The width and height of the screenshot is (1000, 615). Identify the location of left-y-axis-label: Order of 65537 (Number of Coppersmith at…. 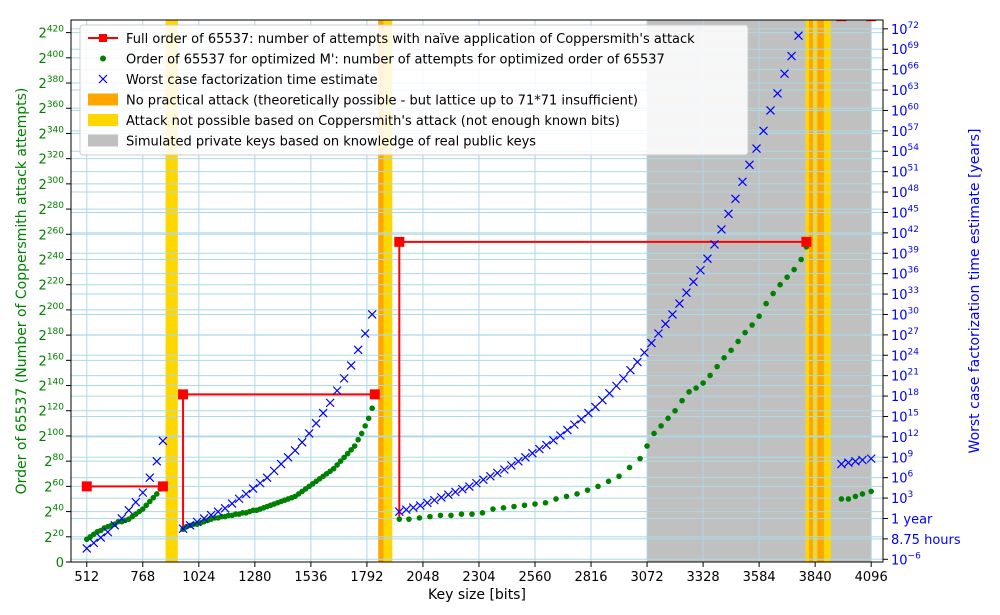
(22, 291).